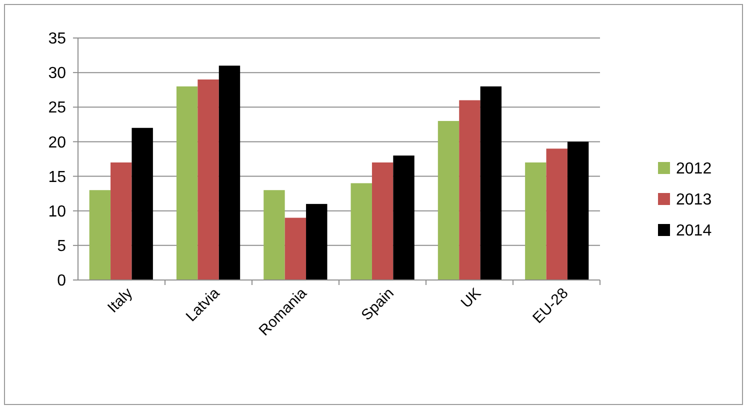 Image resolution: width=747 pixels, height=409 pixels. I want to click on y-tick-label: 35, so click(57, 39).